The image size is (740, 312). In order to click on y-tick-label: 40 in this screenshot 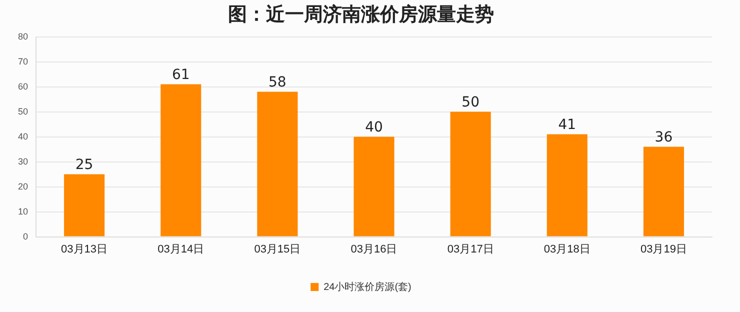, I will do `click(23, 136)`.